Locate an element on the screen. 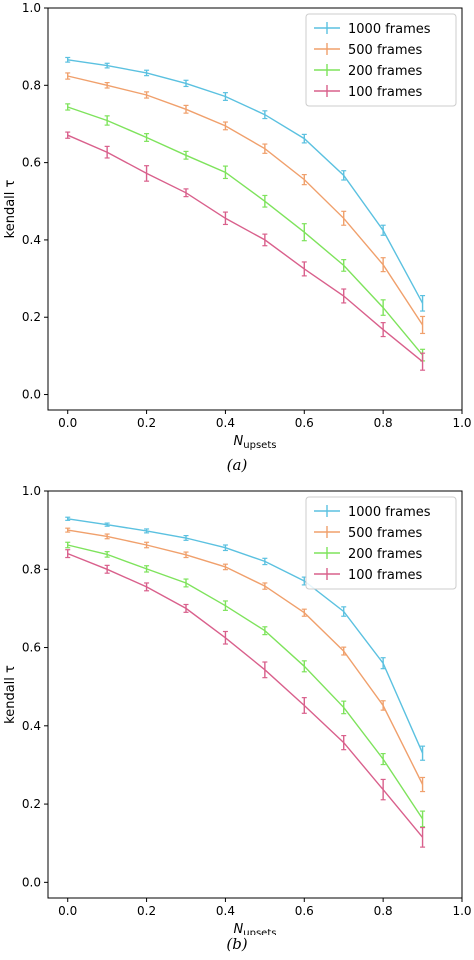 Image resolution: width=474 pixels, height=960 pixels. x-tick-label: 0.2 is located at coordinates (146, 423).